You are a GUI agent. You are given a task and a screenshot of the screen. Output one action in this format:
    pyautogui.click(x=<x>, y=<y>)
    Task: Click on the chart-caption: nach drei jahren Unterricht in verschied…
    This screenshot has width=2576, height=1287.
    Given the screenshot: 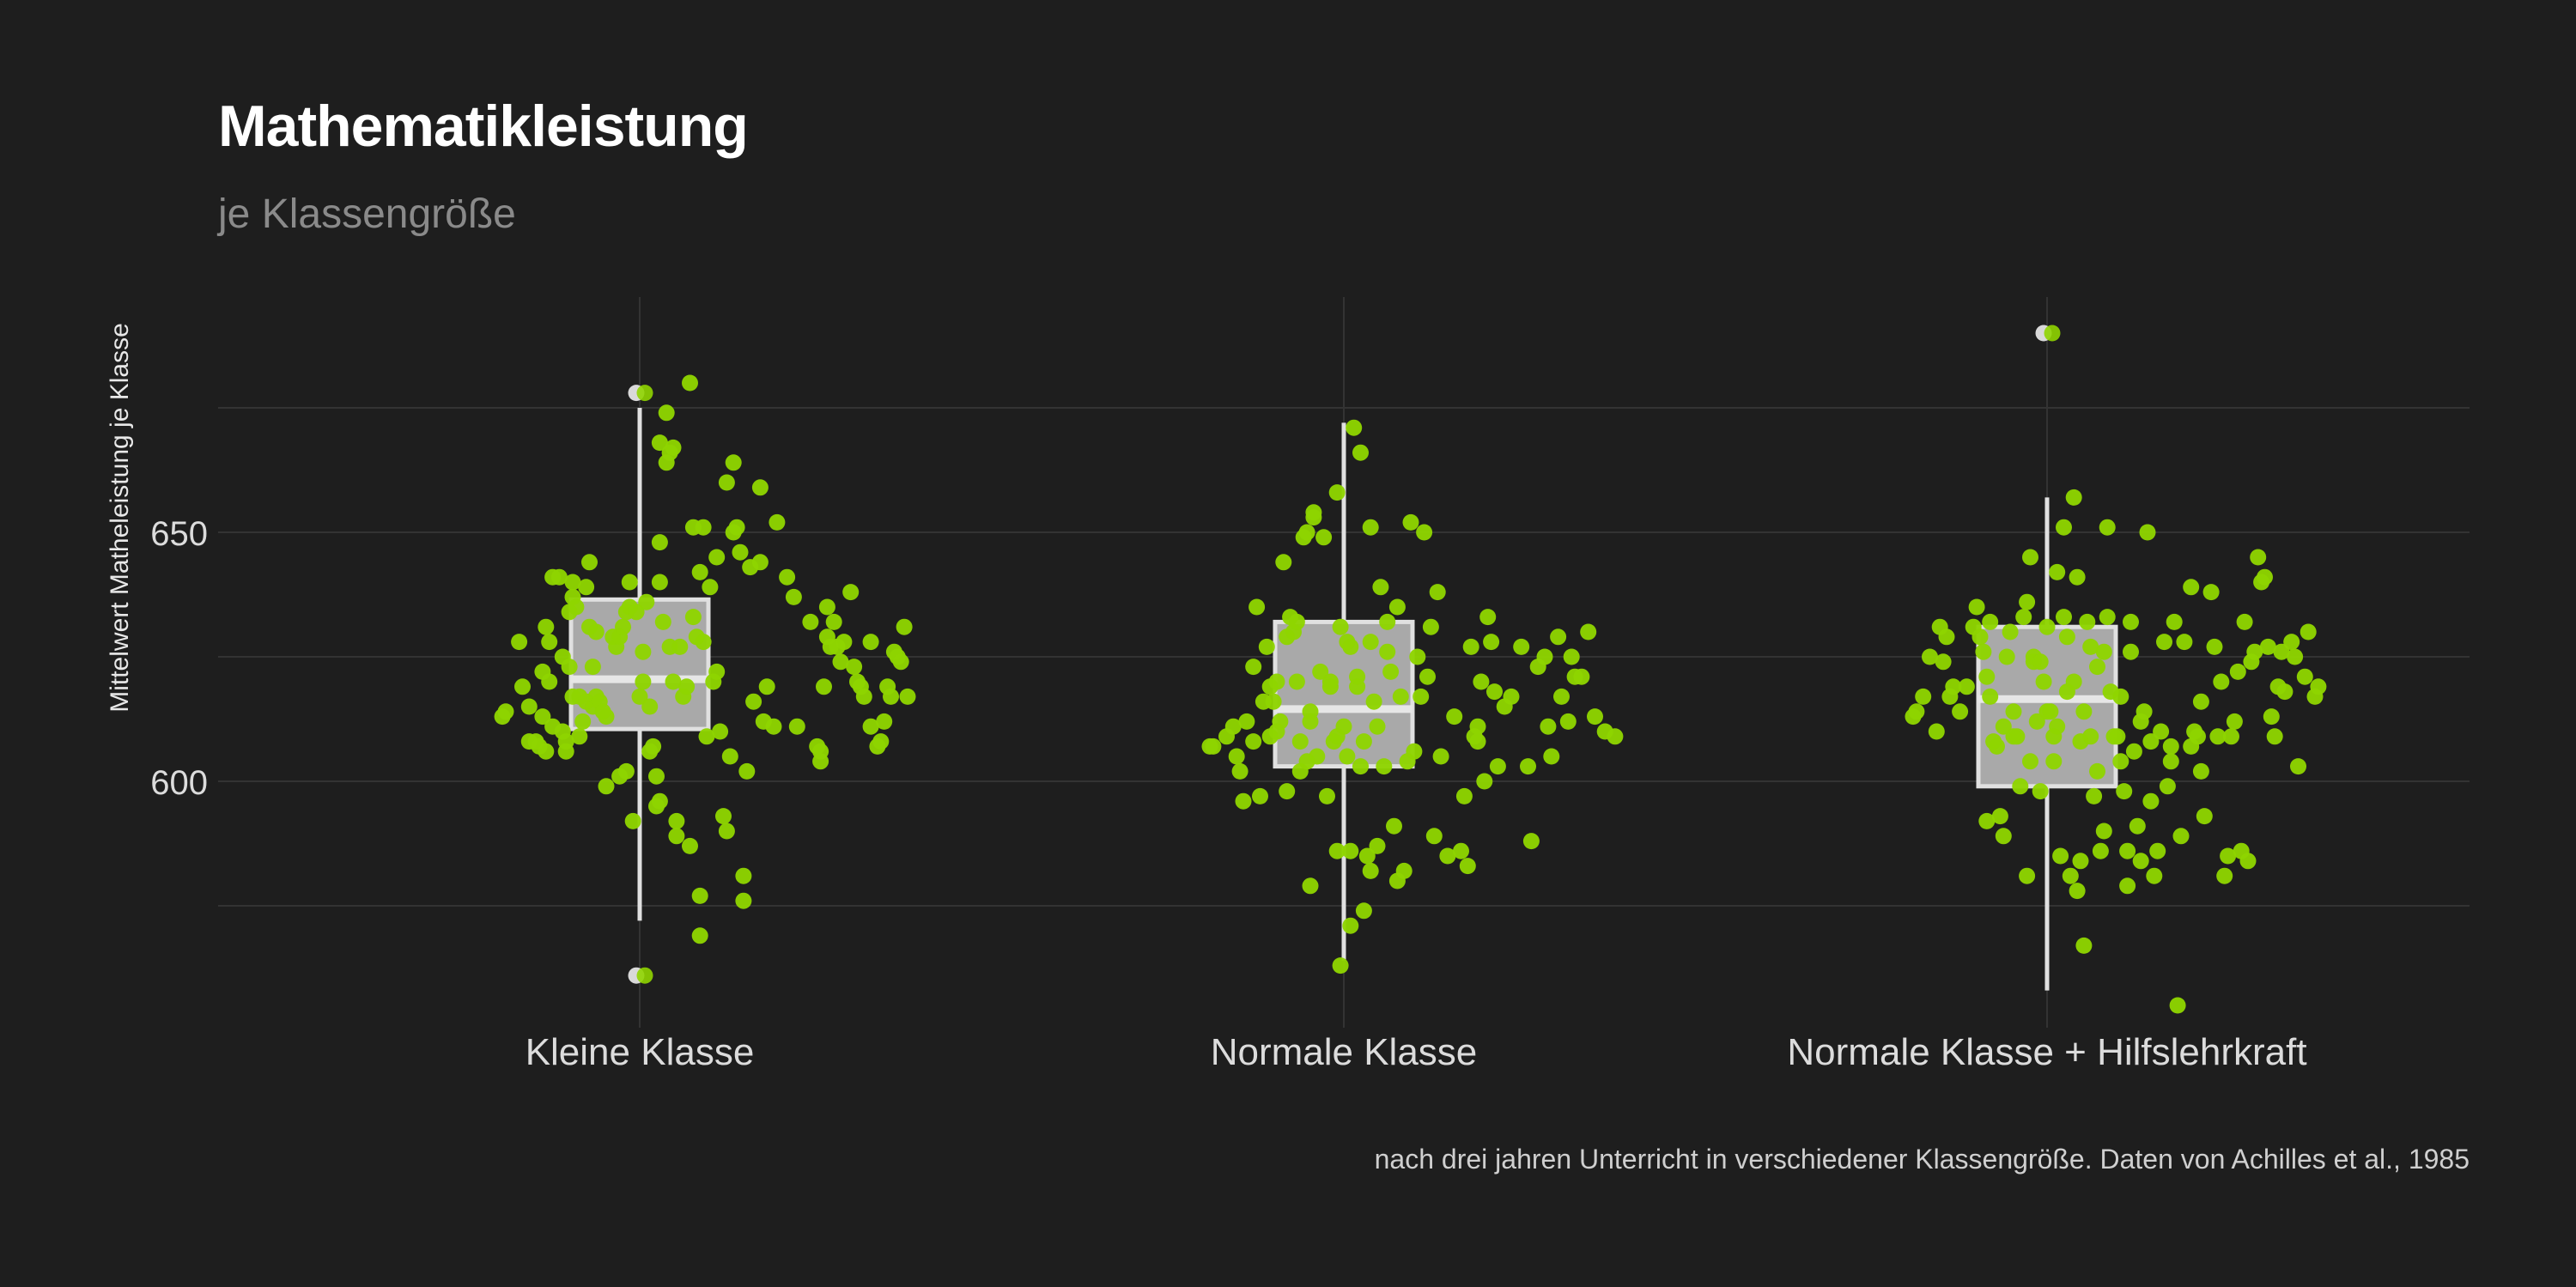 What is the action you would take?
    pyautogui.click(x=1922, y=1159)
    